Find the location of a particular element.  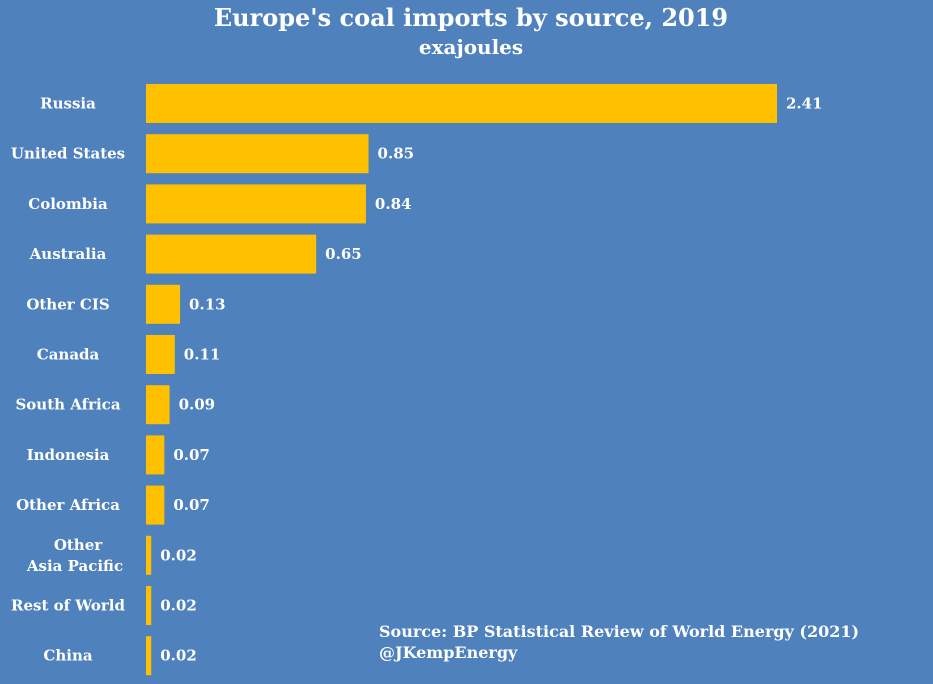

value-label: 2.41 is located at coordinates (804, 104).